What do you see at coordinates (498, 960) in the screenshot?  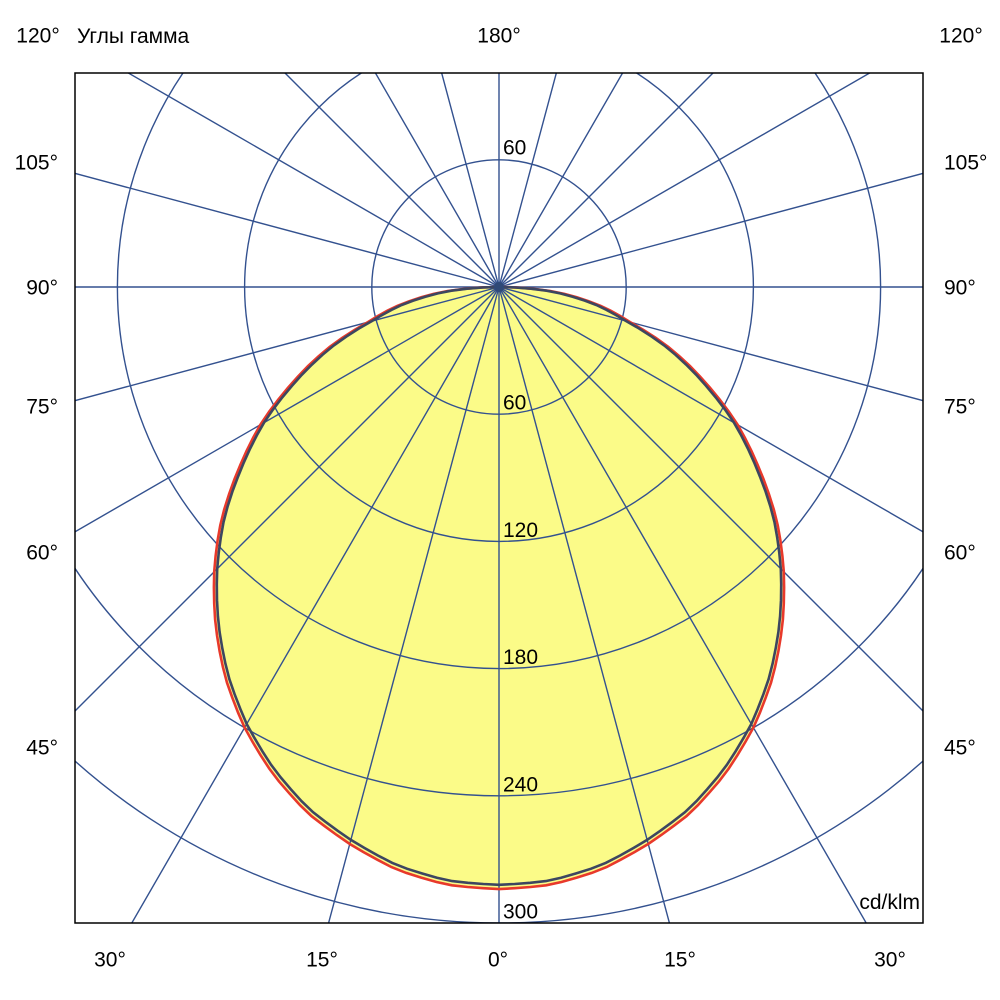 I see `angle-label: 0°` at bounding box center [498, 960].